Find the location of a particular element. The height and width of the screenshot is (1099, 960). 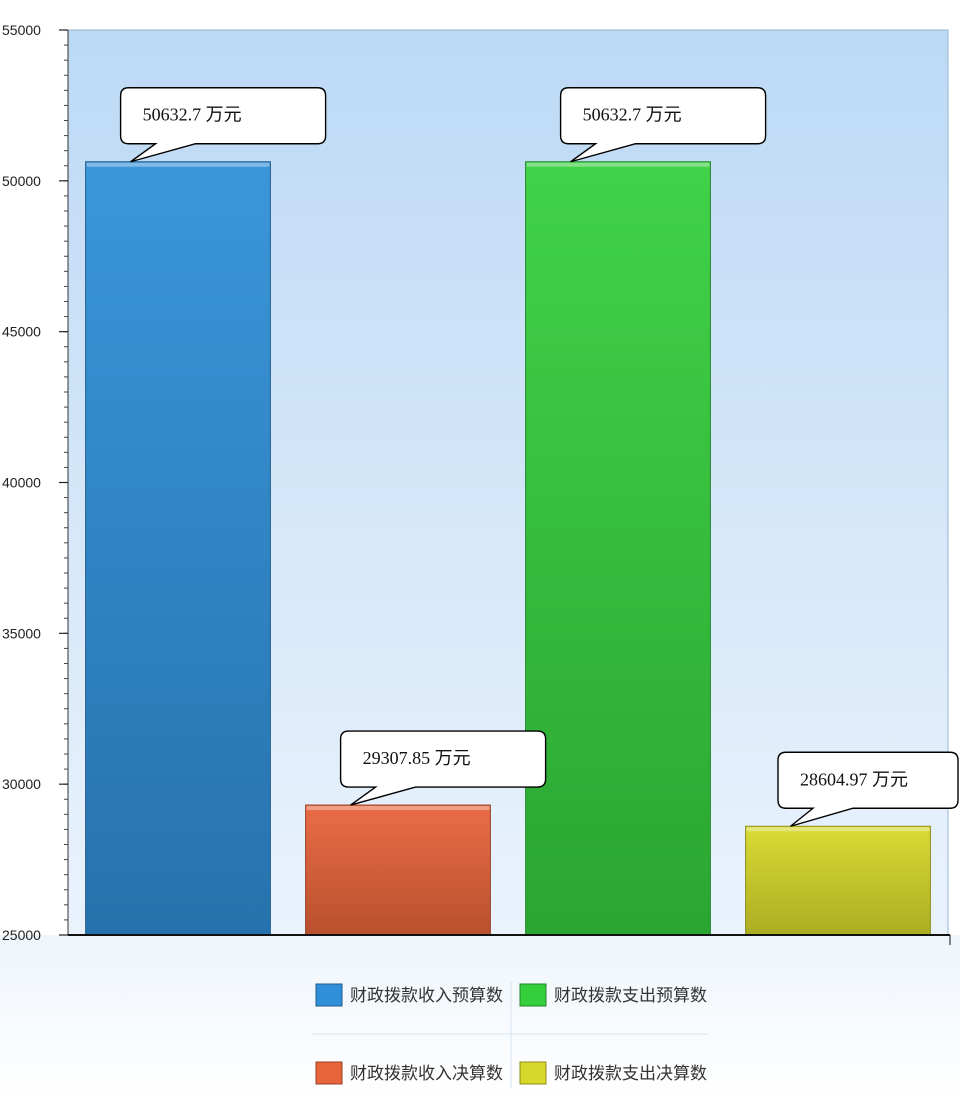

legend-label: 财政拨款支出决算数 is located at coordinates (630, 1074).